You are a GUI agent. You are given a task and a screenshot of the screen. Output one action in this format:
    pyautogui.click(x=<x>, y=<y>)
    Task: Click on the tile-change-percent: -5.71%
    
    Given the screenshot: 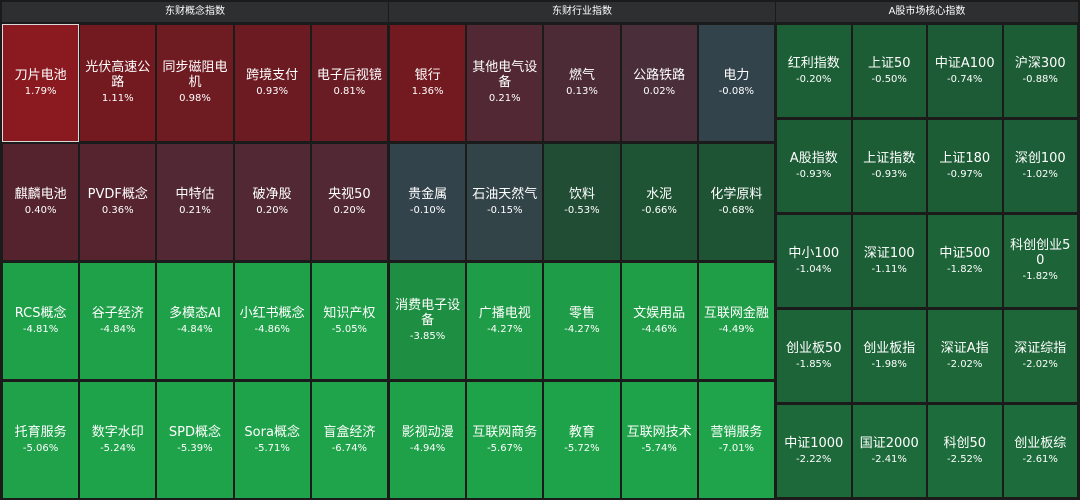 What is the action you would take?
    pyautogui.click(x=272, y=448)
    